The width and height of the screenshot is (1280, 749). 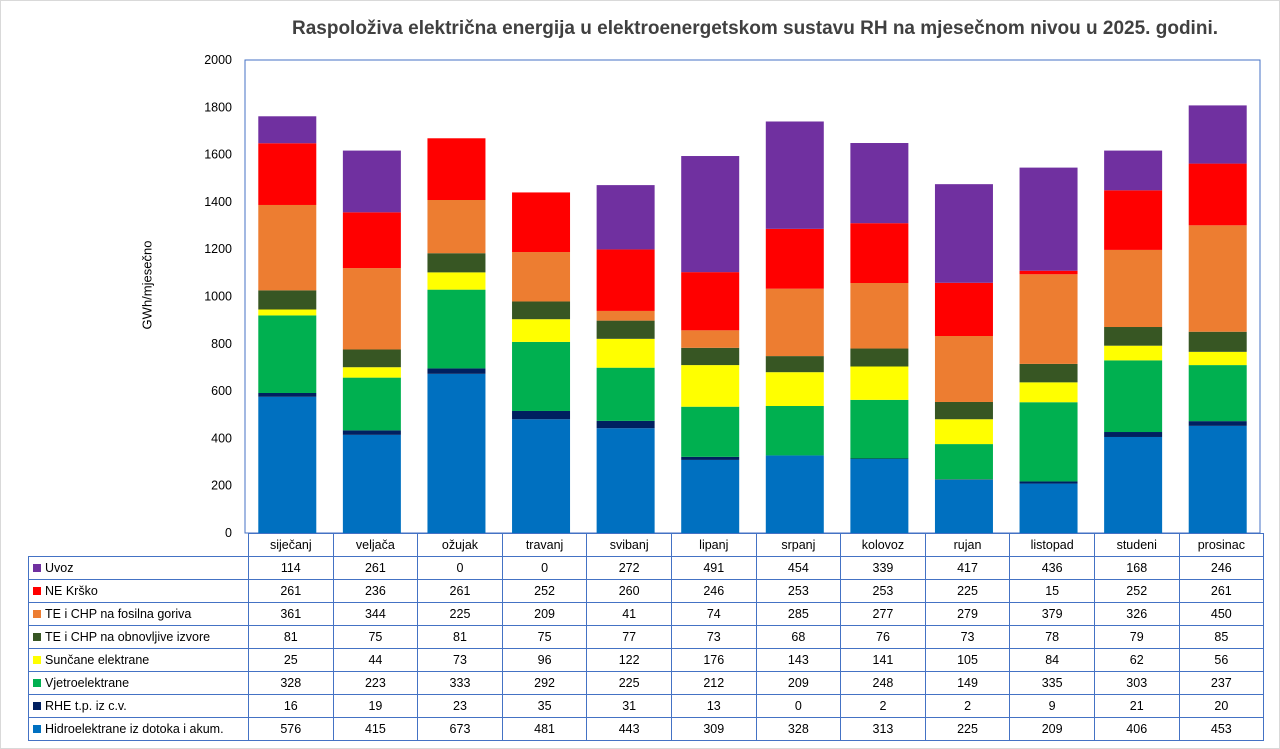 What do you see at coordinates (713, 729) in the screenshot?
I see `data-label: 309` at bounding box center [713, 729].